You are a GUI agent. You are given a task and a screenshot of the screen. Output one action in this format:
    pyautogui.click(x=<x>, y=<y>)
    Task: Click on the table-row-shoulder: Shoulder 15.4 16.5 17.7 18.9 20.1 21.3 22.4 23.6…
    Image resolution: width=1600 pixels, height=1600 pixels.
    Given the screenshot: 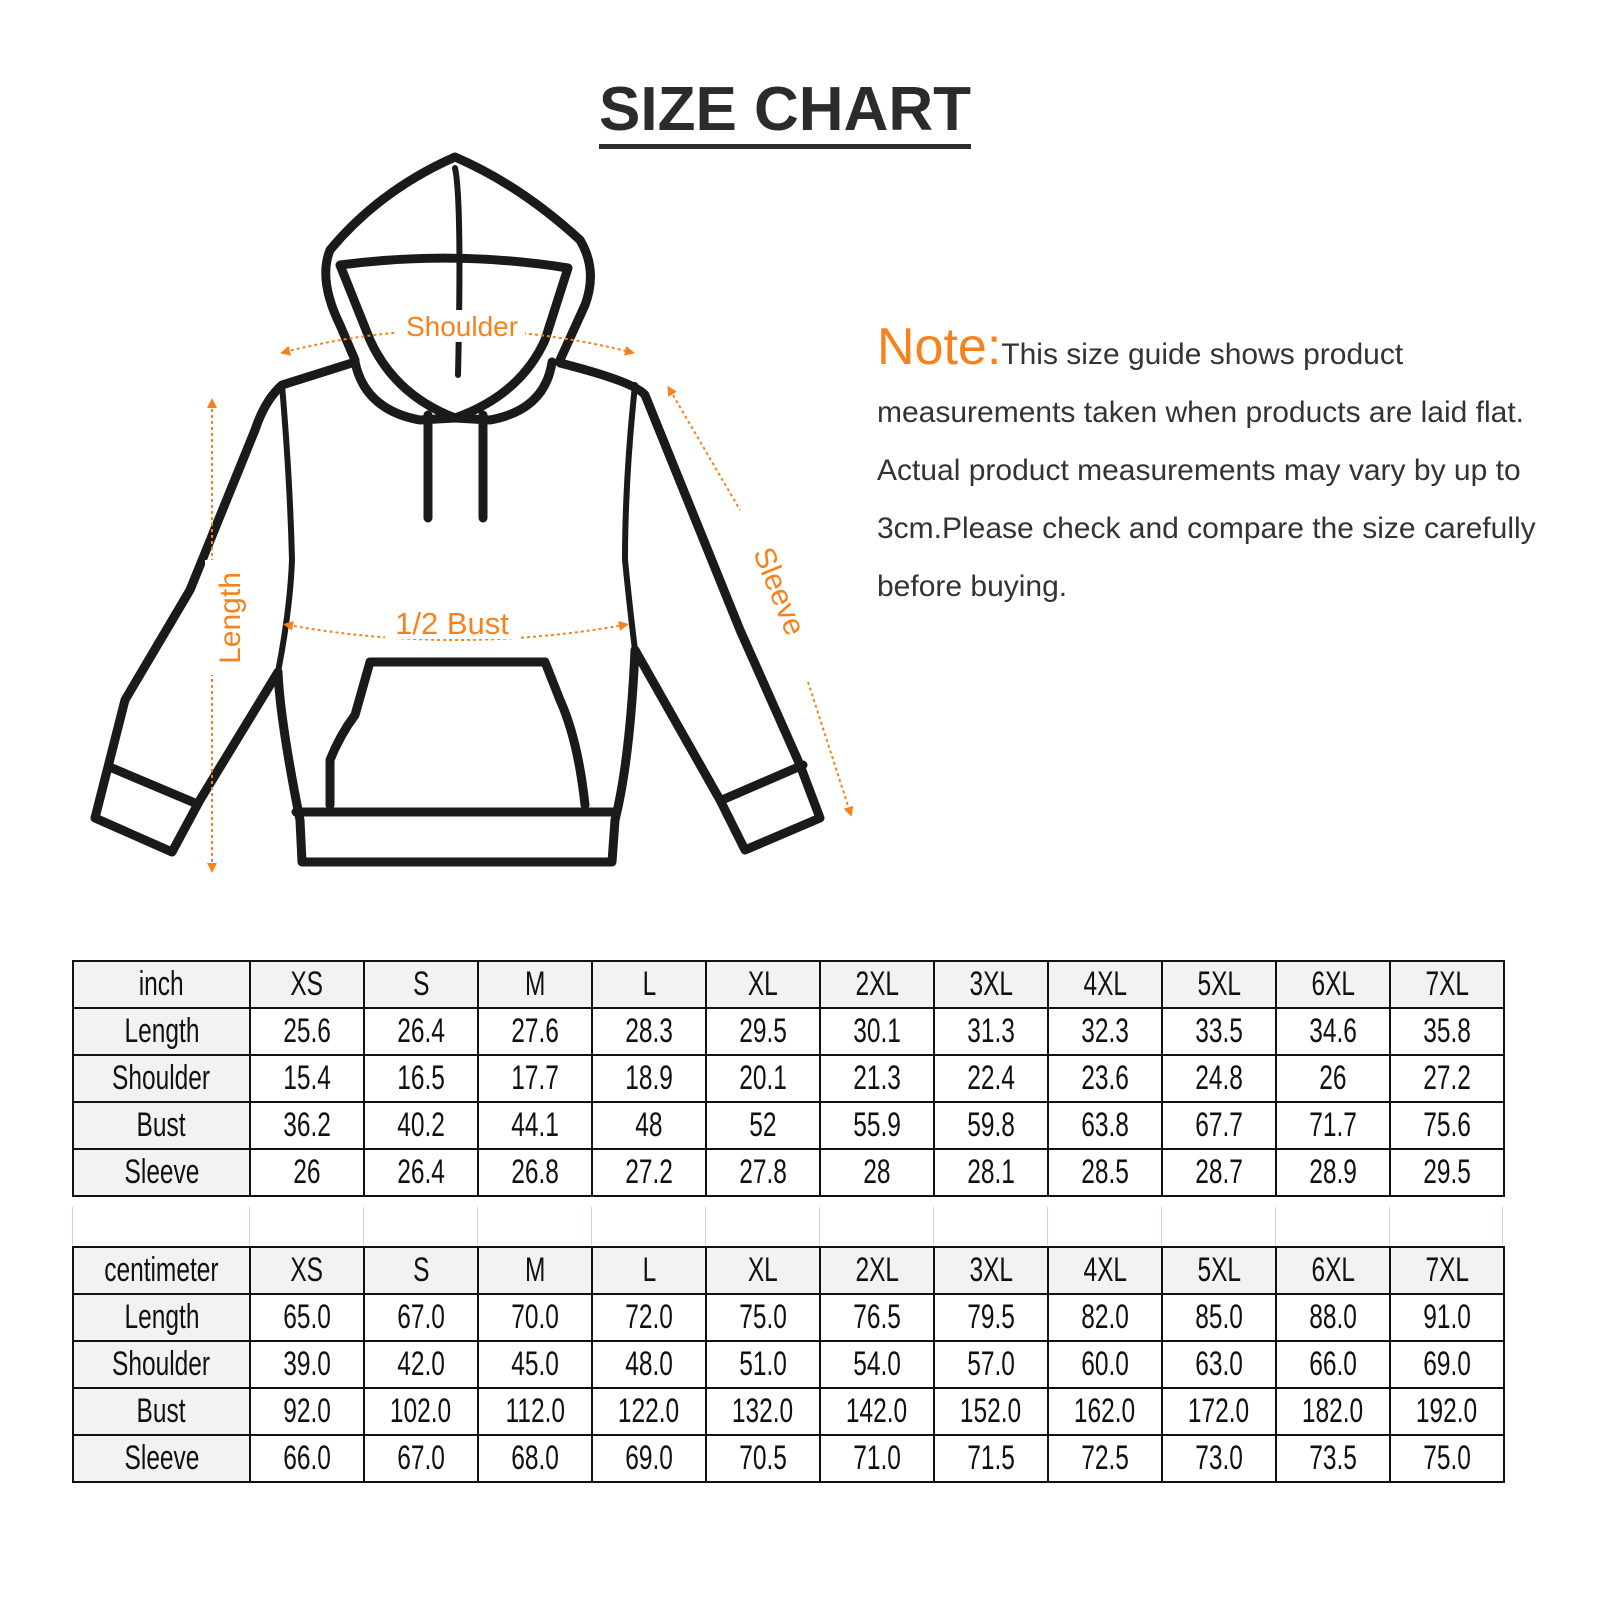 What is the action you would take?
    pyautogui.click(x=788, y=1078)
    